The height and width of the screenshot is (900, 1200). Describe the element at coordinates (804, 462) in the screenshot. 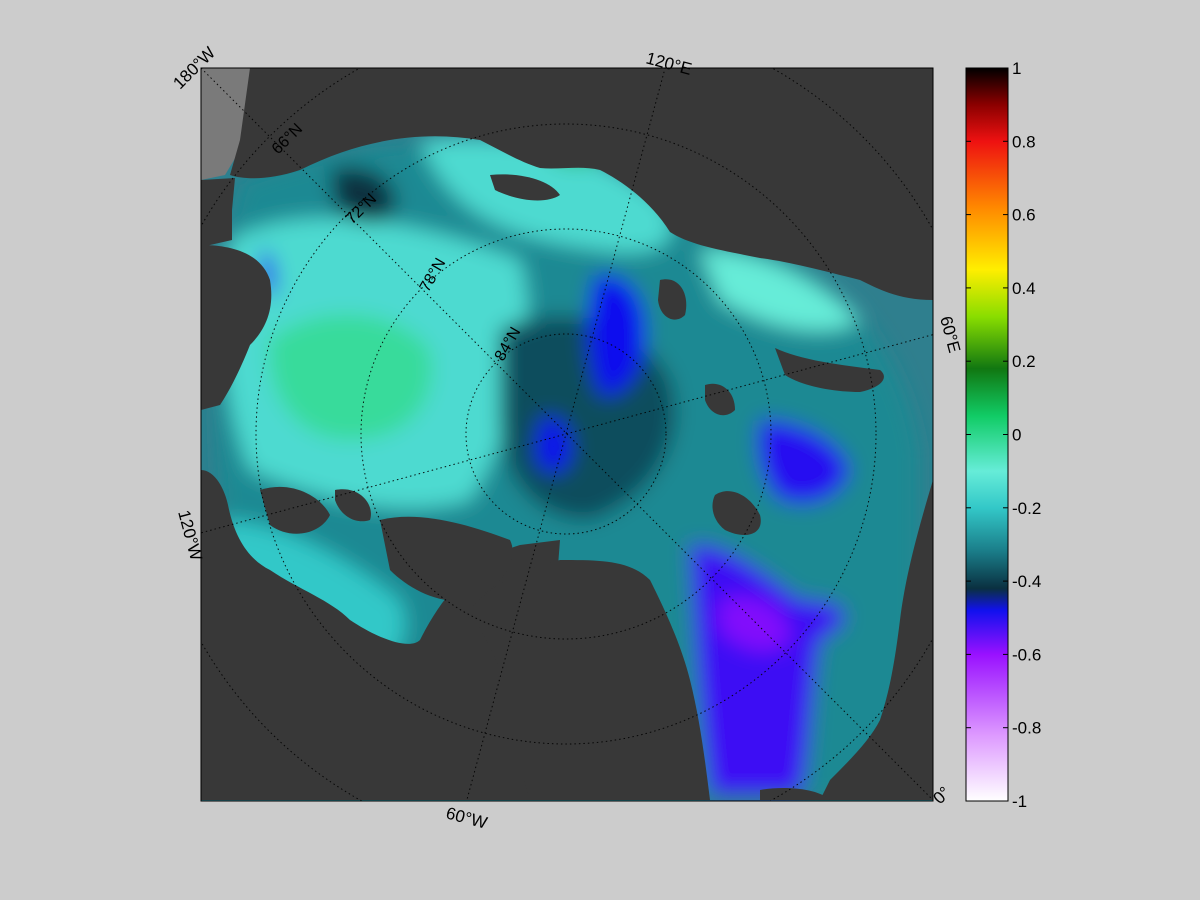

I see `field-patch-barents-blue` at that location.